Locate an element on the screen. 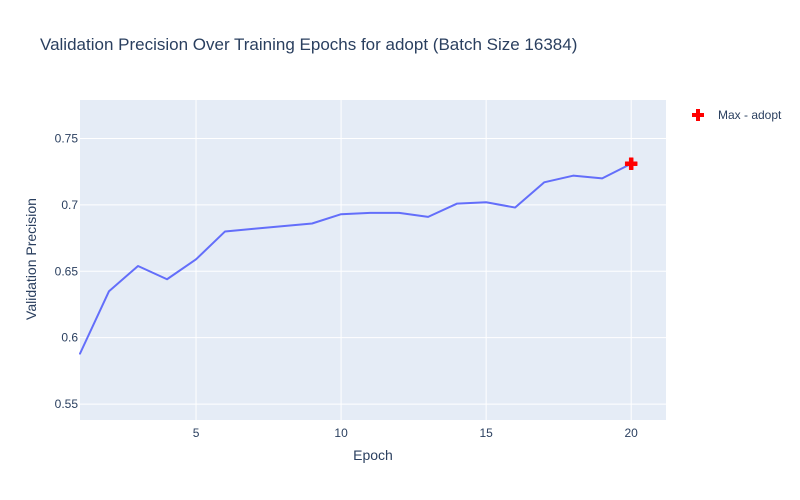 This screenshot has height=500, width=800. max-marker-layer is located at coordinates (631, 163).